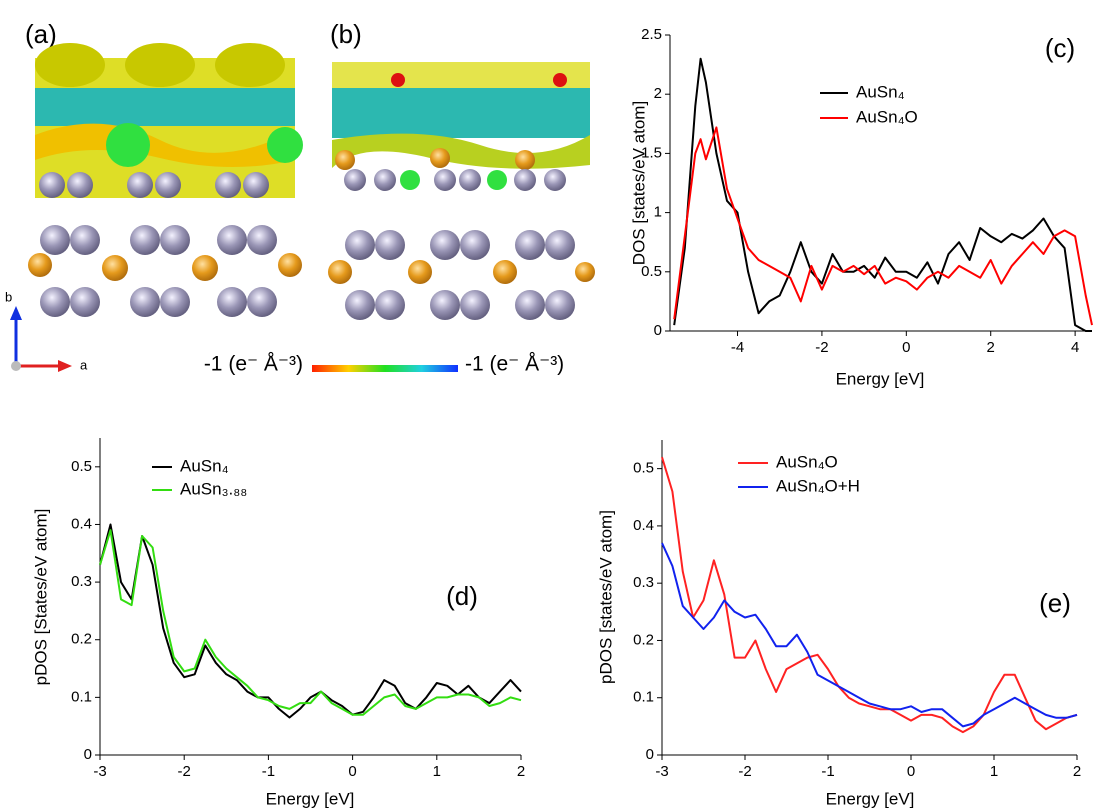 Image resolution: width=1094 pixels, height=811 pixels. I want to click on y-tick-label: 2.5, so click(651, 34).